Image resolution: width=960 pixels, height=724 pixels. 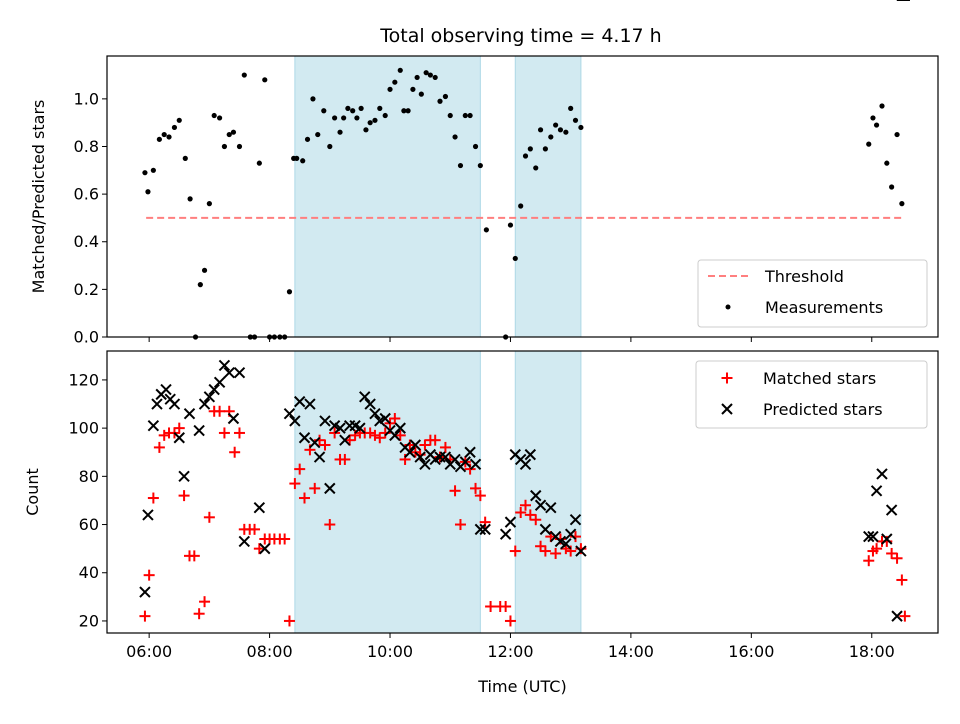 I want to click on x-tick-label: 16:00, so click(x=751, y=651).